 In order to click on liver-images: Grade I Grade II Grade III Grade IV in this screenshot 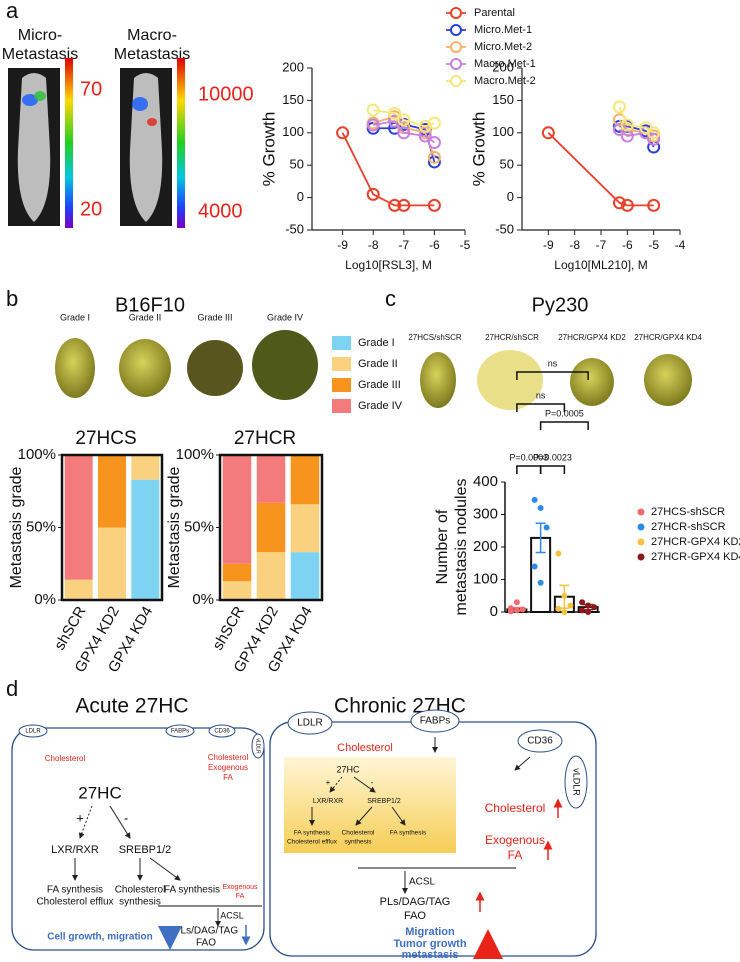, I will do `click(186, 356)`.